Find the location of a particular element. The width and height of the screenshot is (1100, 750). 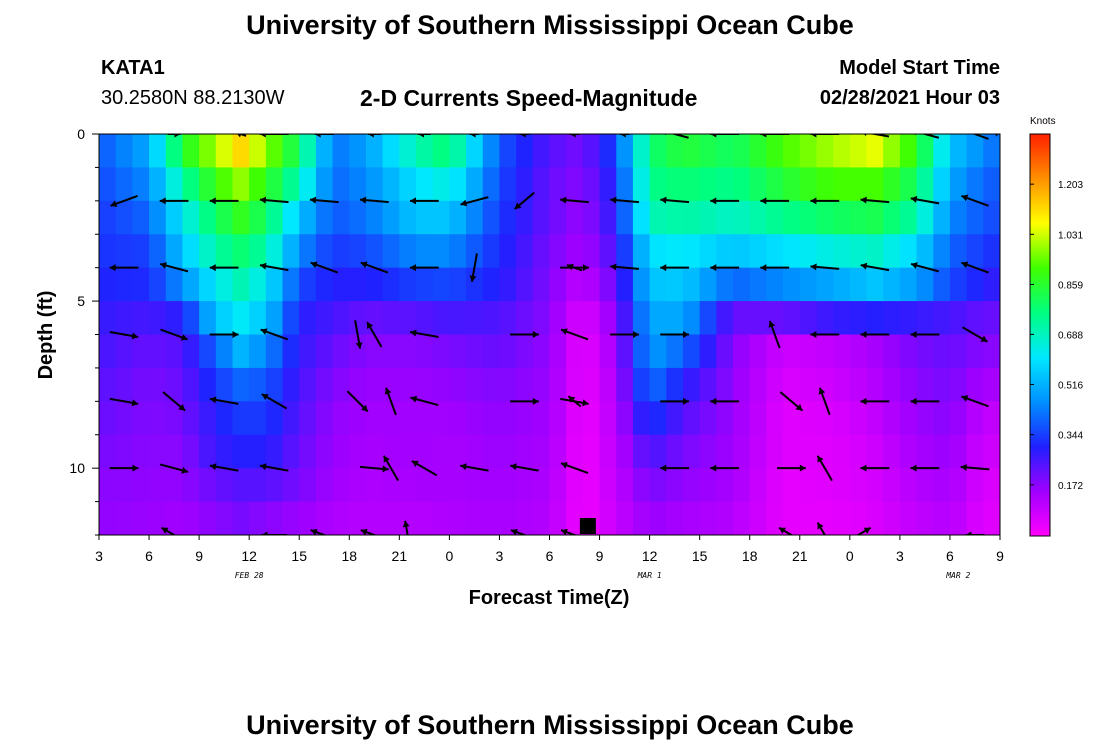

y-tick-label: 5 is located at coordinates (81, 301).